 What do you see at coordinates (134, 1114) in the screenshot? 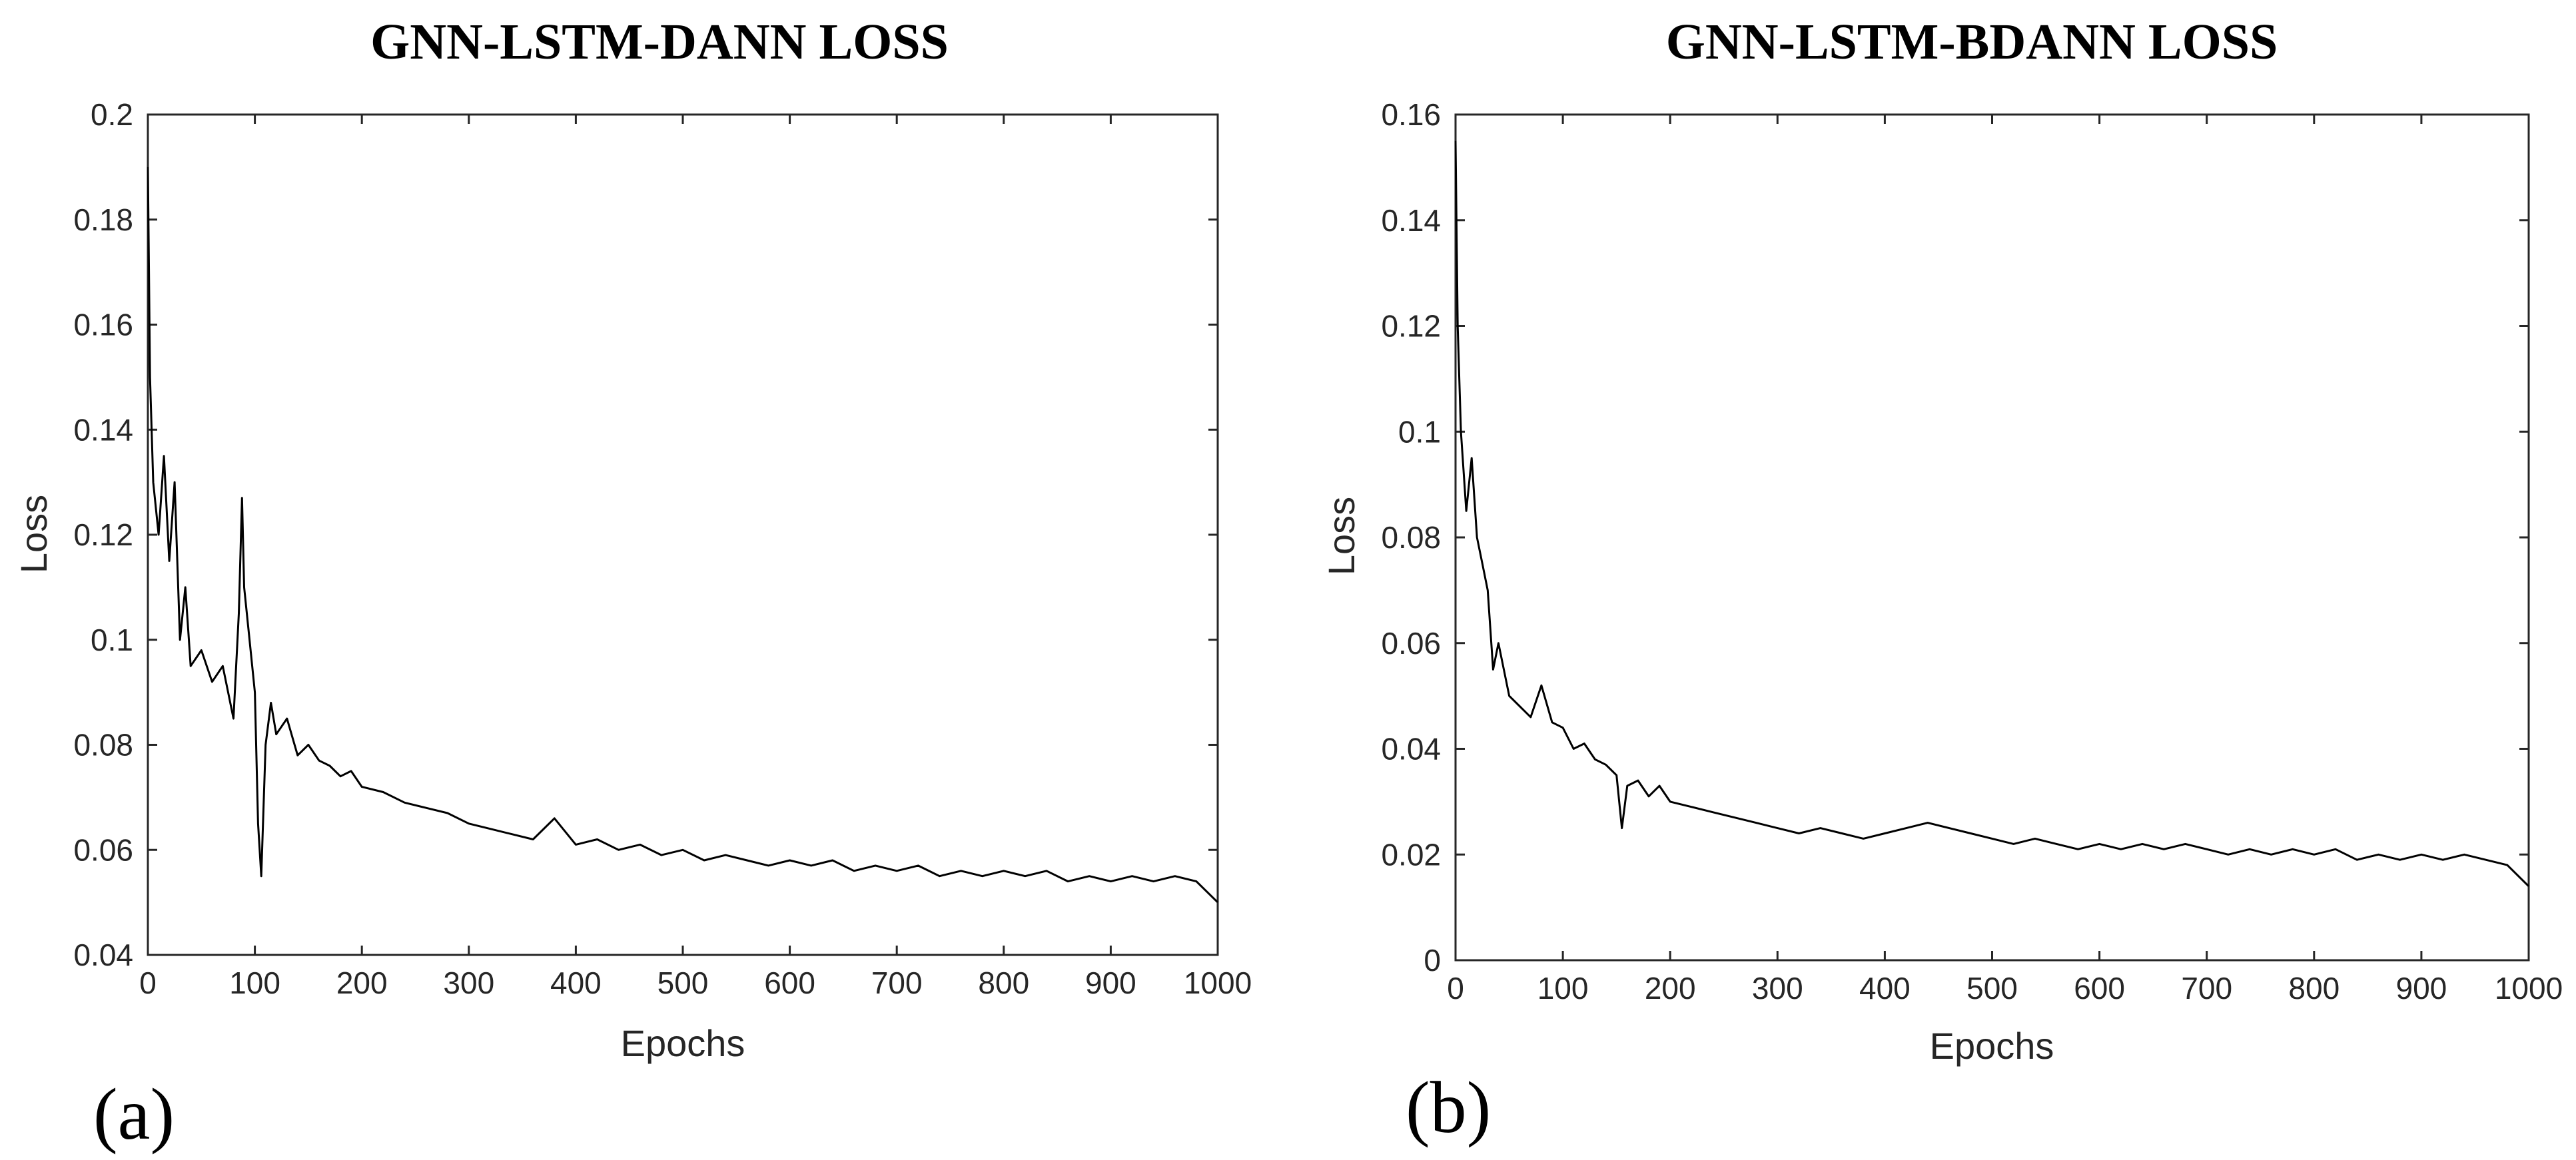
I see `panel-label: (a)` at bounding box center [134, 1114].